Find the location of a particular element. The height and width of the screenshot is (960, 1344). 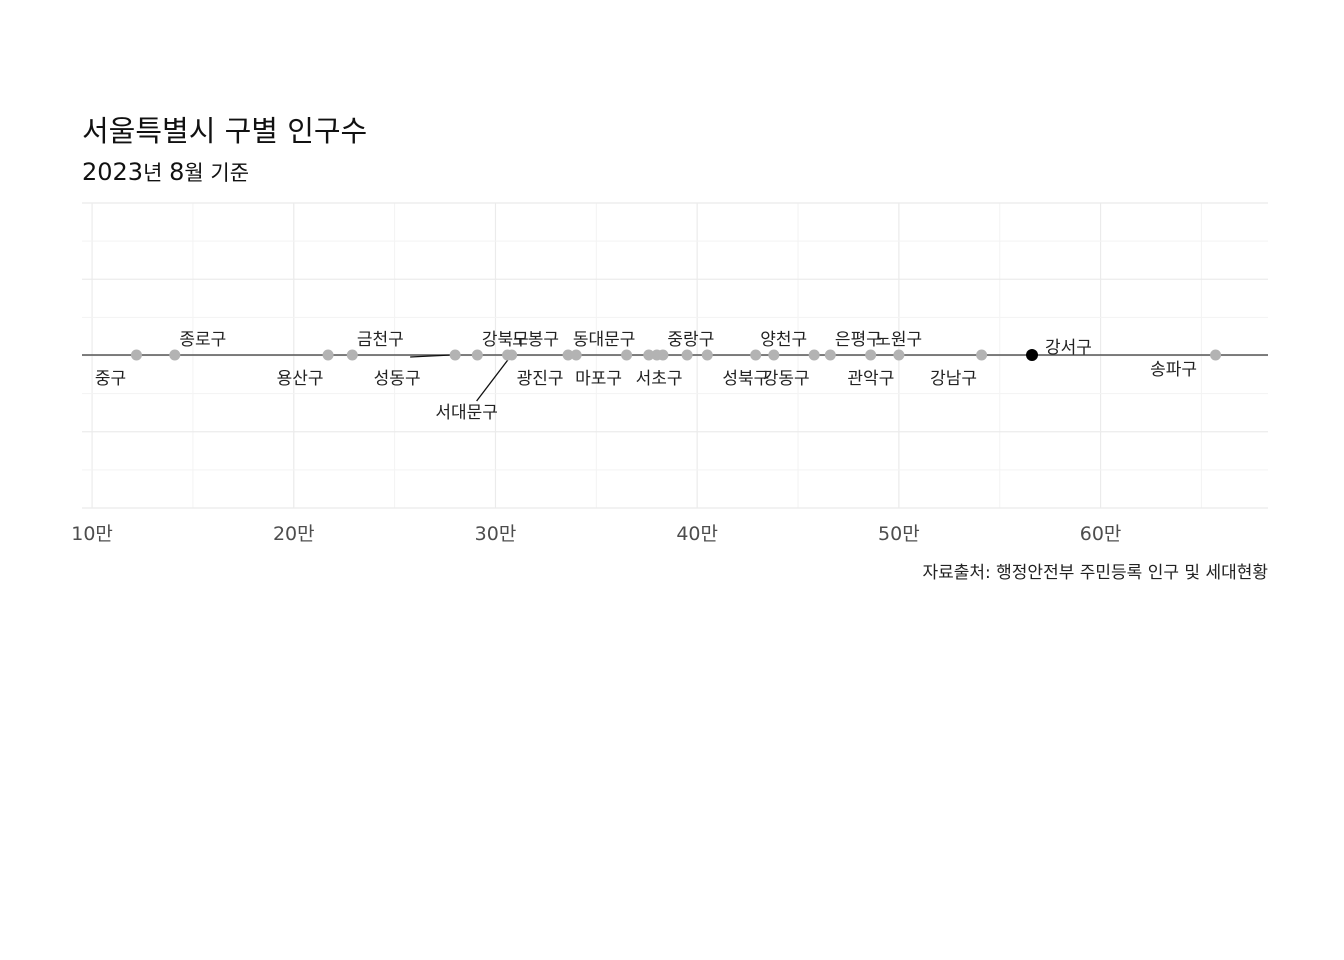

chart-title: 서울특별시 구별 인구수 is located at coordinates (225, 131).